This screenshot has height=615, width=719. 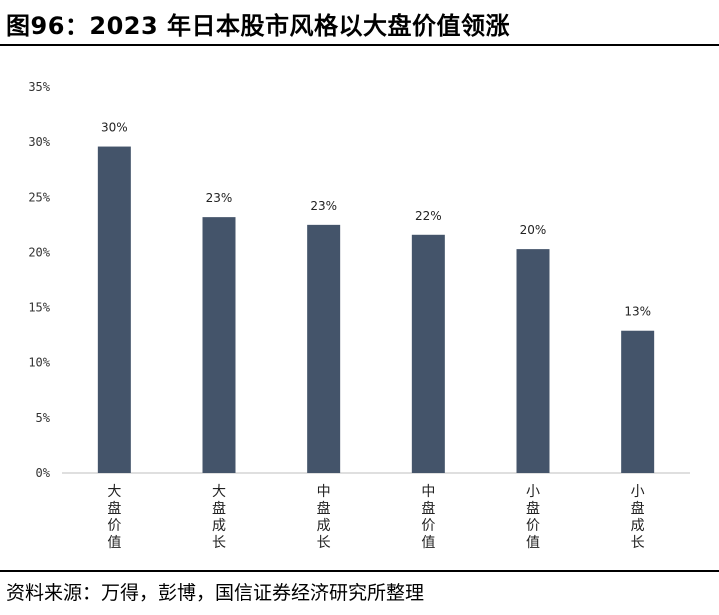 What do you see at coordinates (39, 142) in the screenshot?
I see `y-tick-label: 30%` at bounding box center [39, 142].